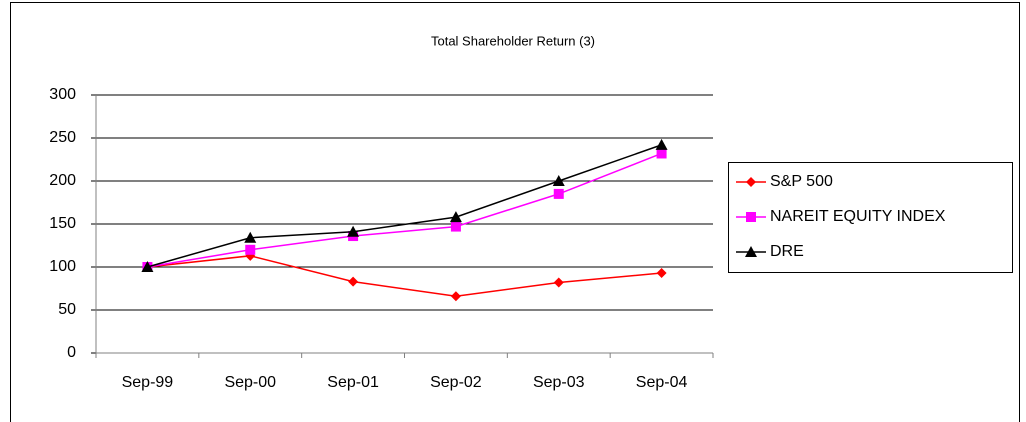 This screenshot has width=1026, height=422. What do you see at coordinates (62, 266) in the screenshot?
I see `y-tick-label: 100` at bounding box center [62, 266].